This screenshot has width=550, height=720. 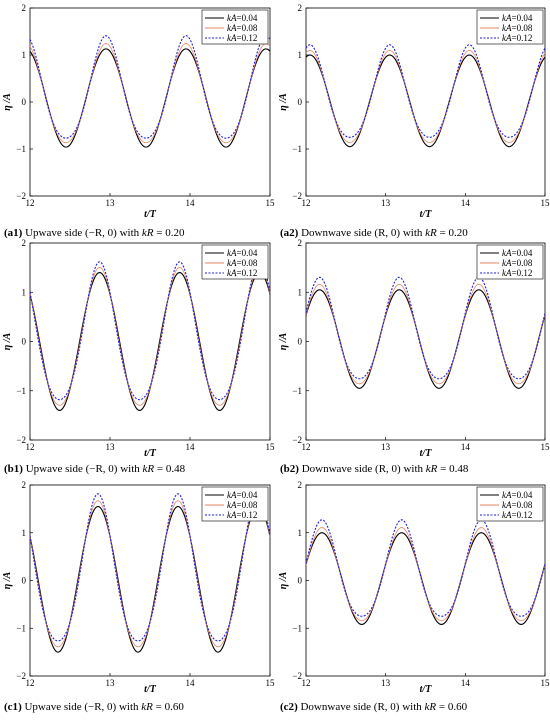 What do you see at coordinates (94, 707) in the screenshot?
I see `caption-c1: (c1) Upwave side (−R, 0) with kR = 0.60` at bounding box center [94, 707].